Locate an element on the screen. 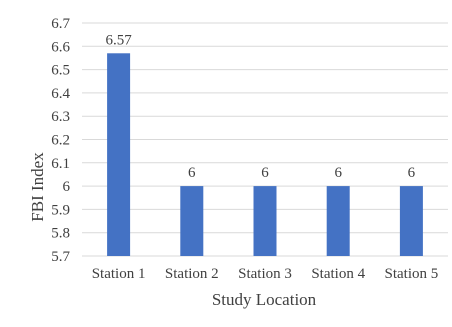  y-tick-label: 6.7 is located at coordinates (60, 24).